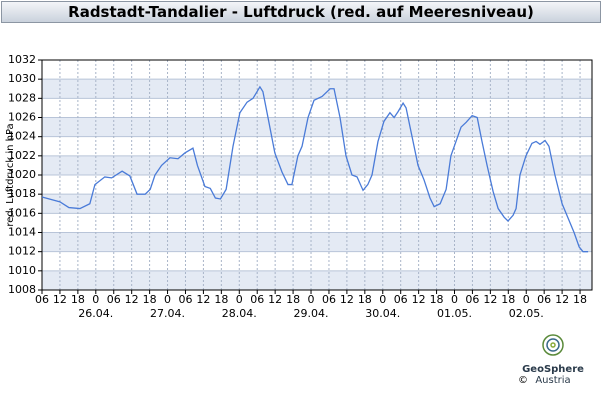 Image resolution: width=603 pixels, height=404 pixels. Describe the element at coordinates (523, 380) in the screenshot. I see `copyright: ©` at that location.